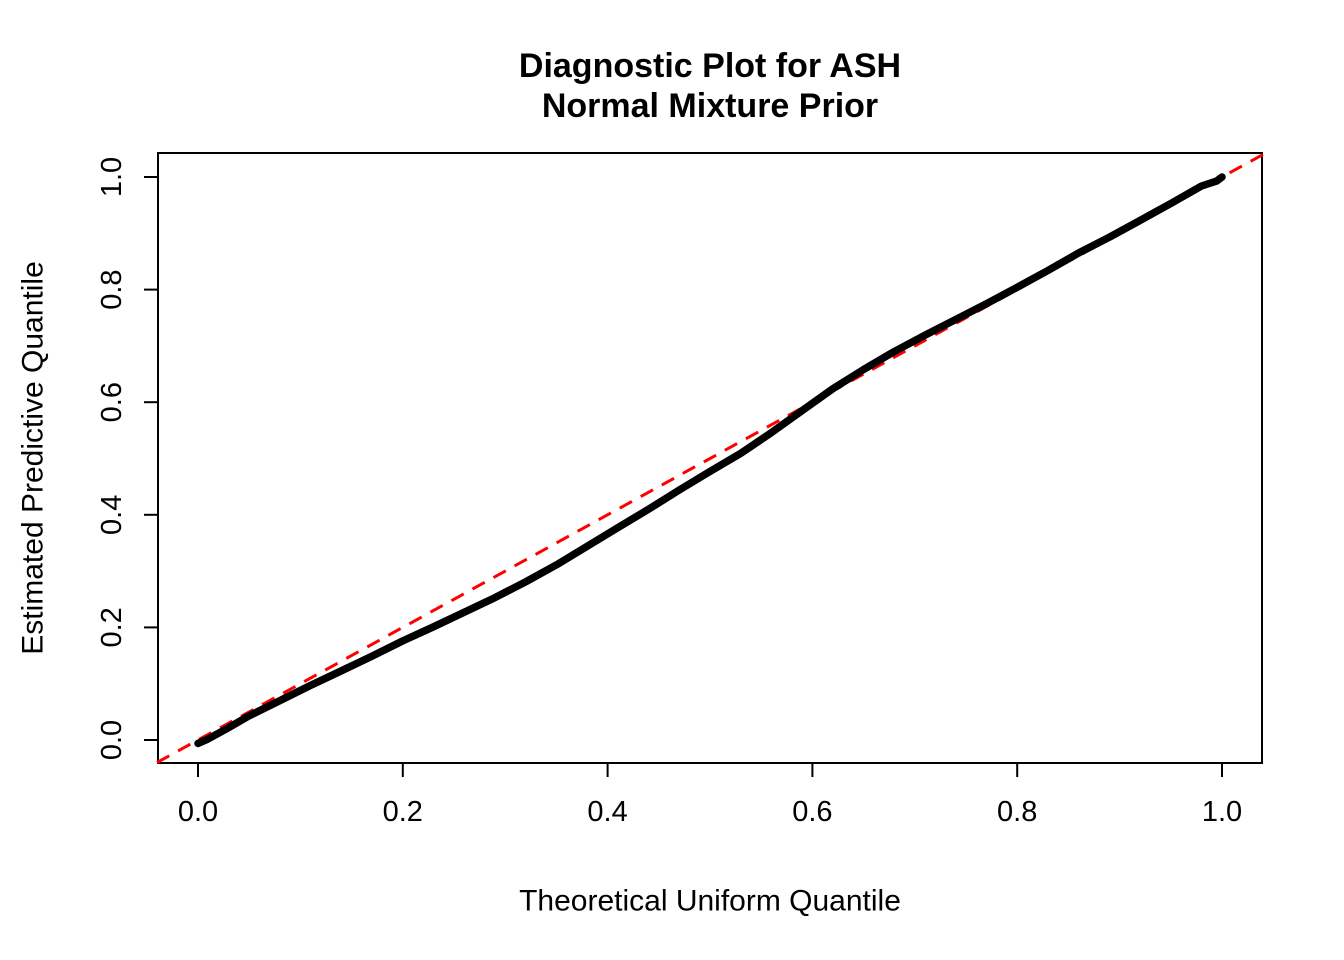  Describe the element at coordinates (710, 106) in the screenshot. I see `chart-title-line2: Normal Mixture Prior` at that location.